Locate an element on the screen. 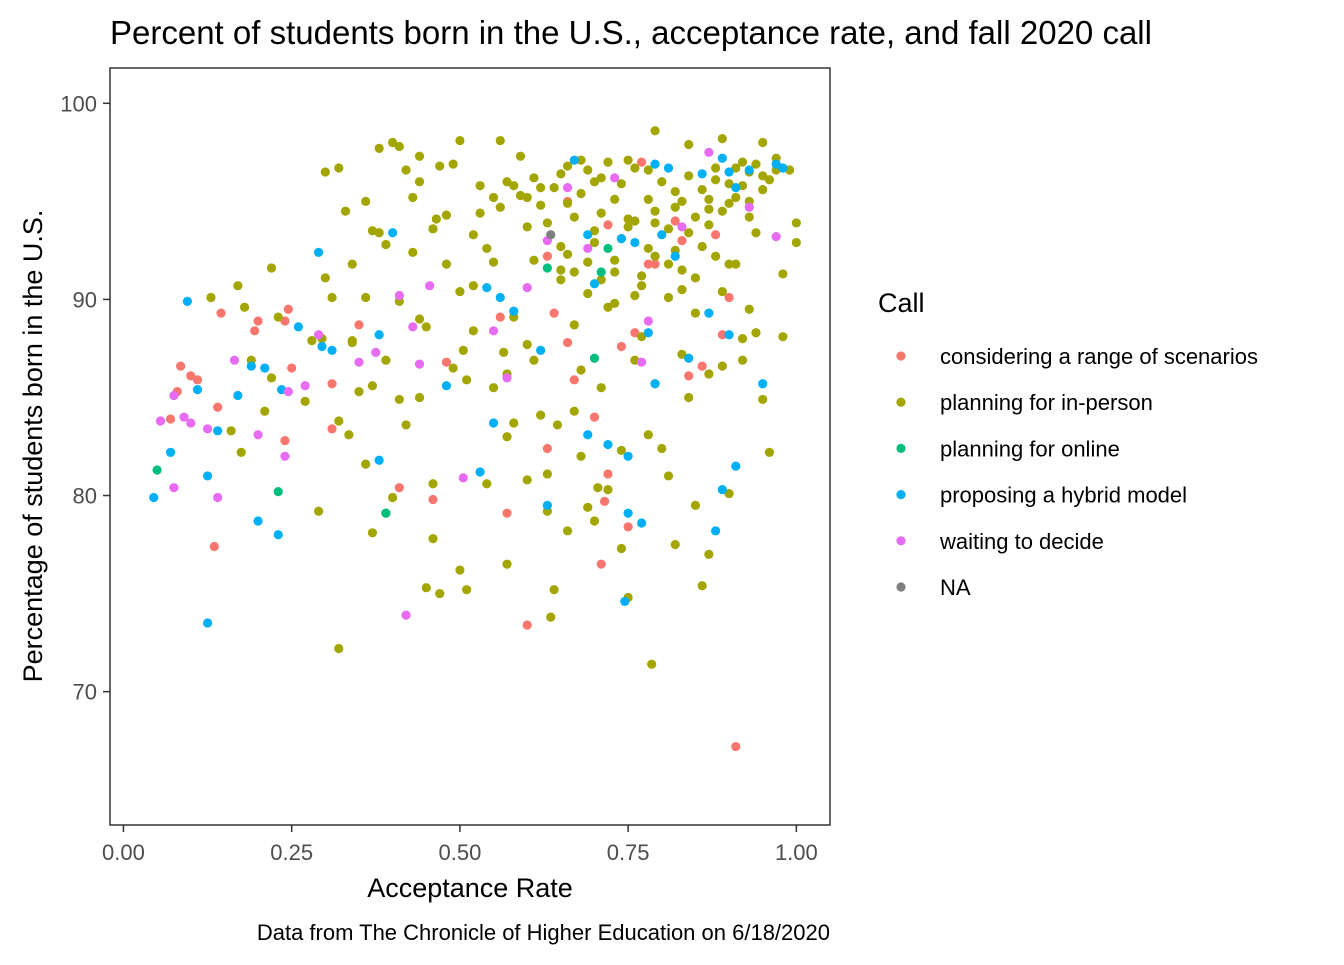 The width and height of the screenshot is (1344, 965). point-planning-for-online is located at coordinates (594, 358).